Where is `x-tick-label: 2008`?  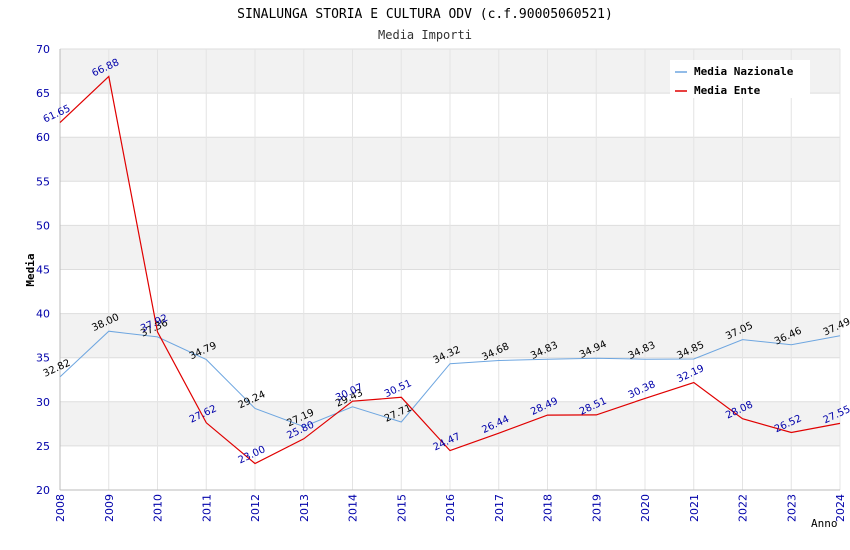
x-tick-label: 2008 is located at coordinates (60, 508).